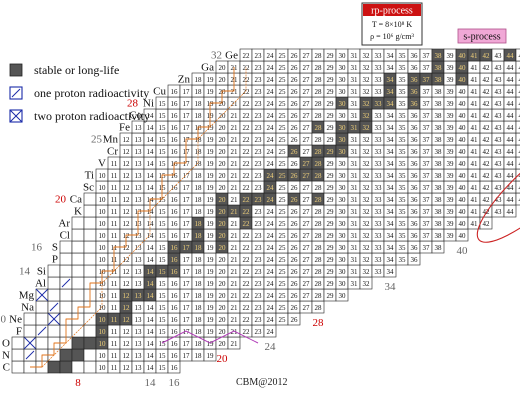  Describe the element at coordinates (379, 80) in the screenshot. I see `neutron-number-label: 33` at that location.